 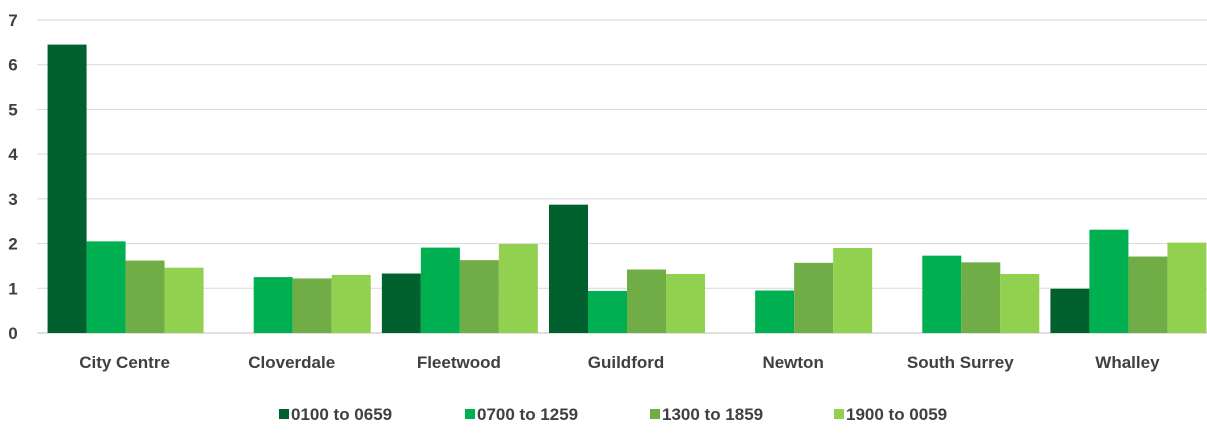 What do you see at coordinates (13, 177) in the screenshot?
I see `y-axis-ticks: 0 1 2 3 4 5 6 7` at bounding box center [13, 177].